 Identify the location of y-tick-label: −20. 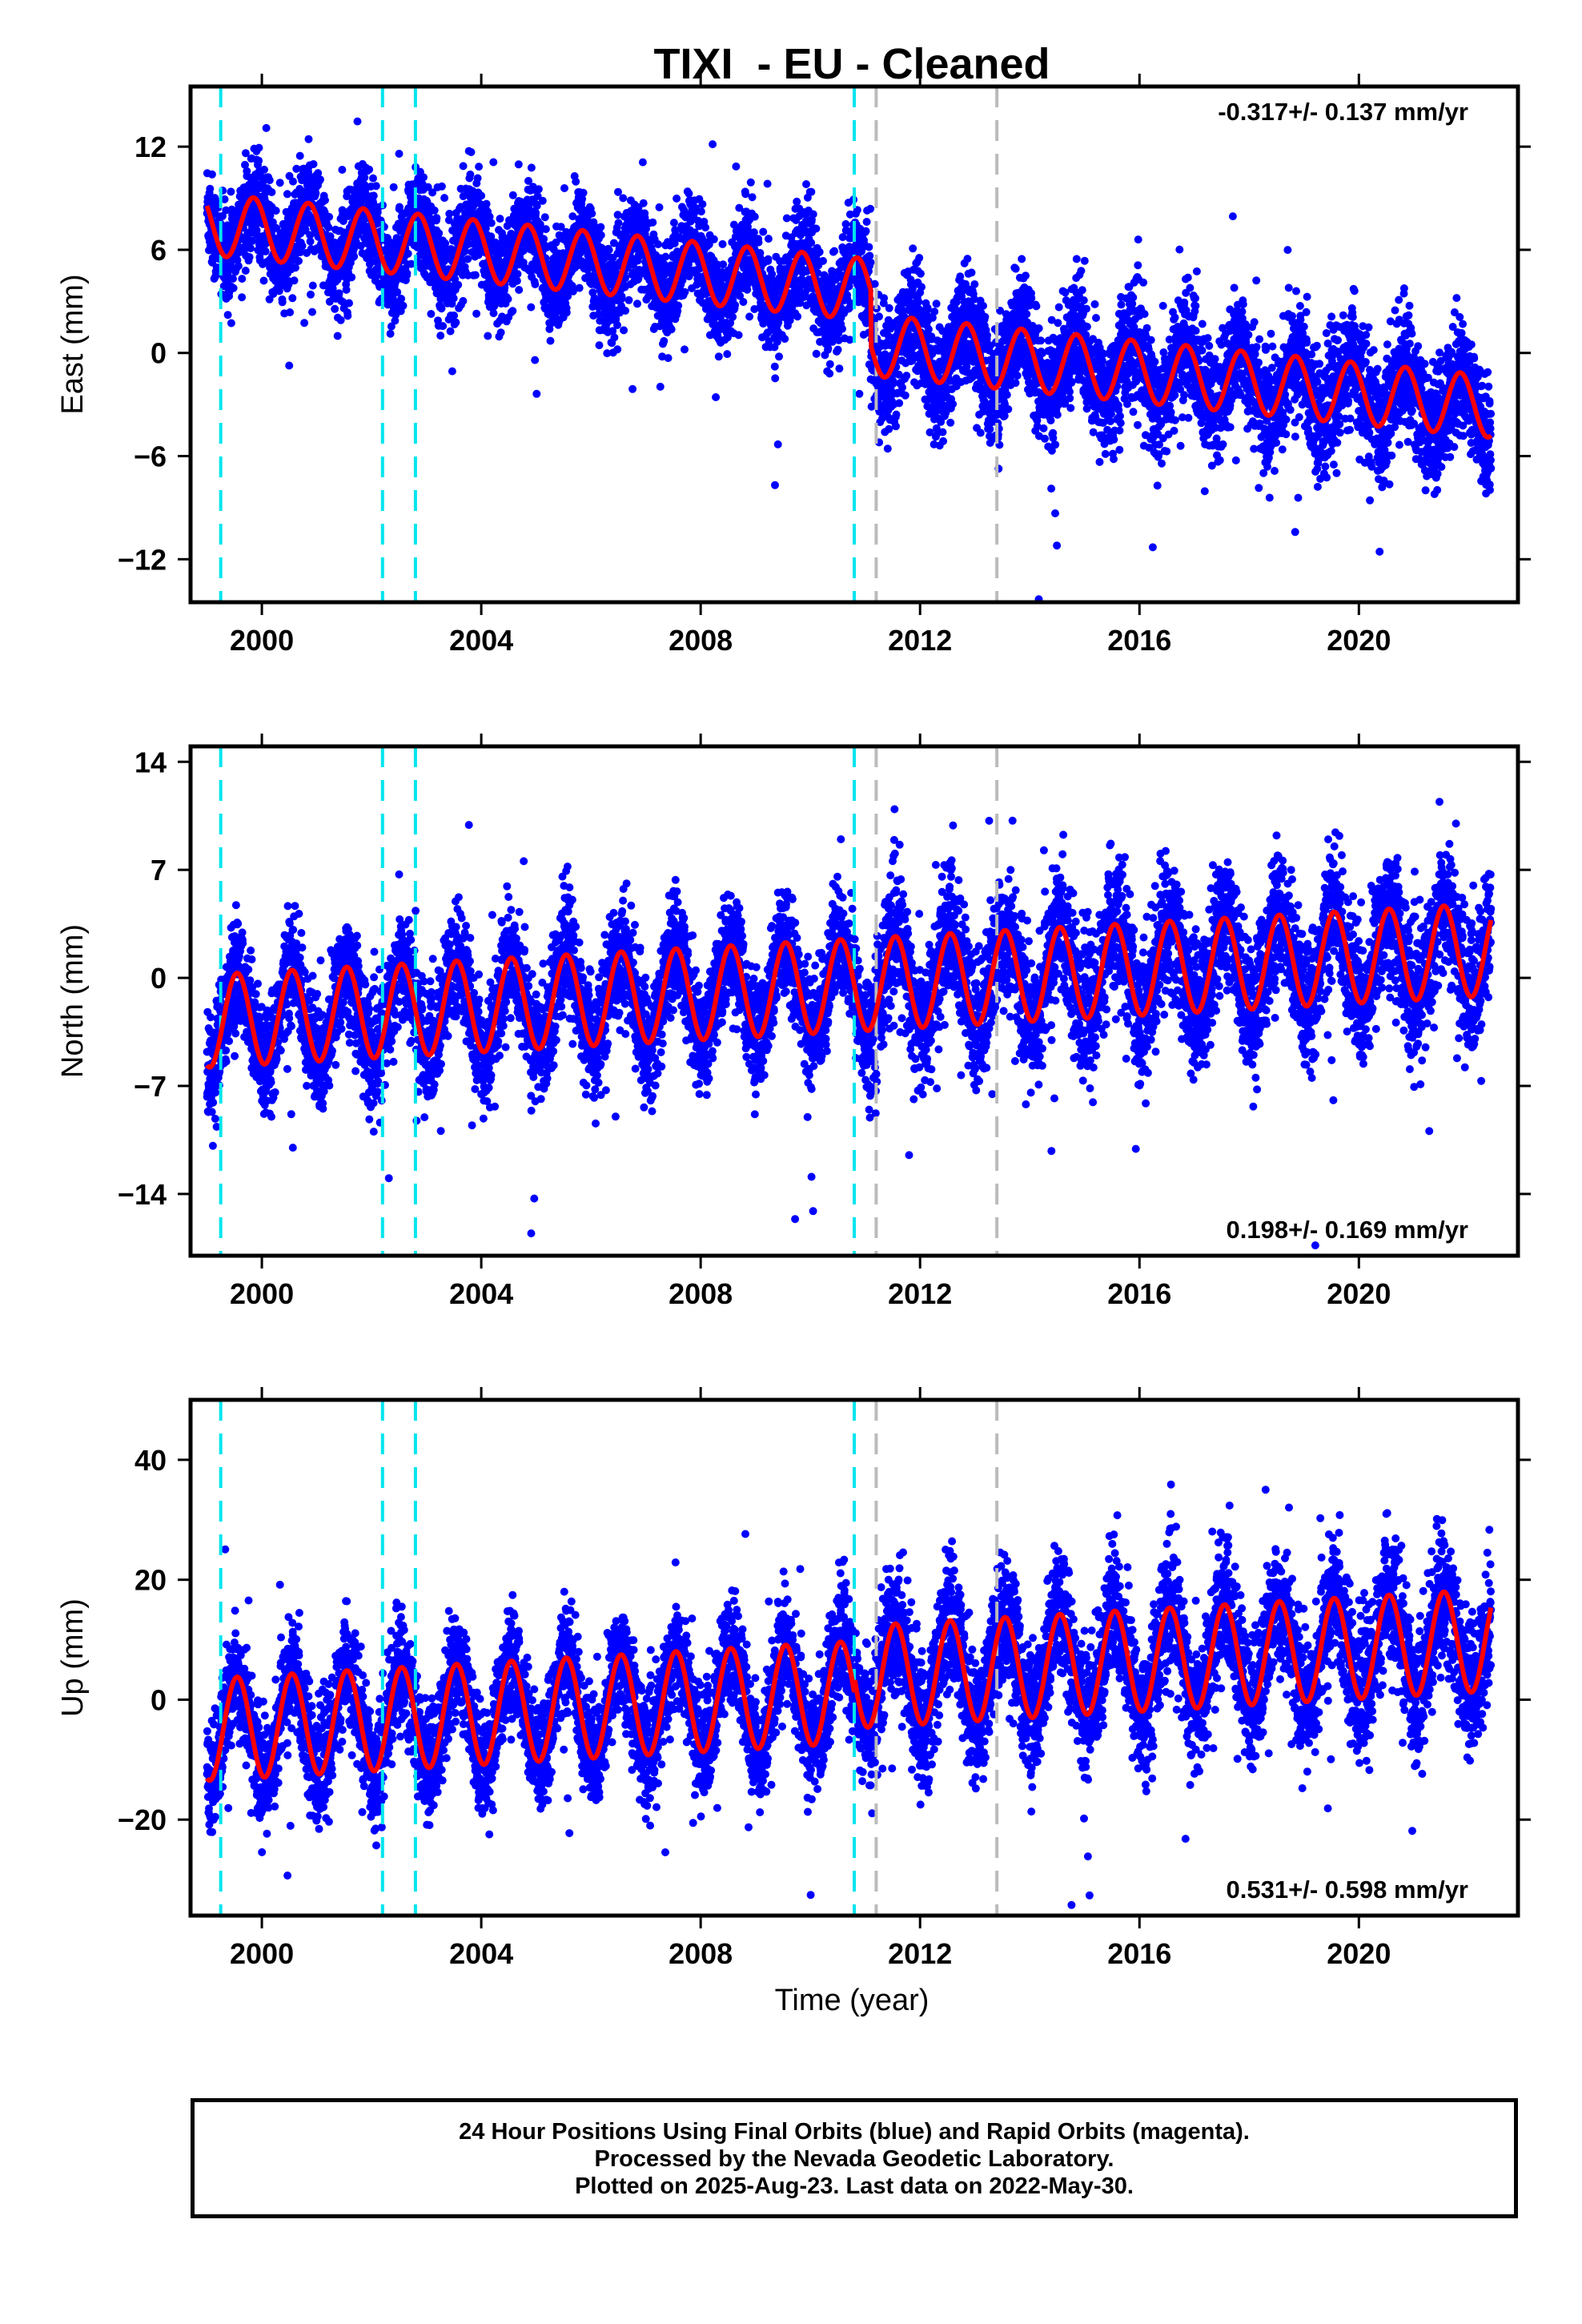
(142, 1819).